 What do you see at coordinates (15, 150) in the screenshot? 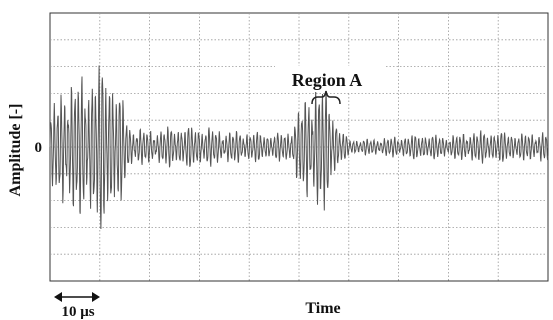
I see `y-axis-label: Amplitude [-]` at bounding box center [15, 150].